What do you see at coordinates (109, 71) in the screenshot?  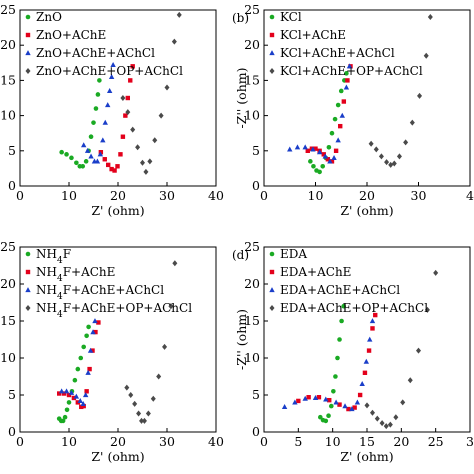 I see `legend-label: ZnO+AChE+OP+AChCl` at bounding box center [109, 71].